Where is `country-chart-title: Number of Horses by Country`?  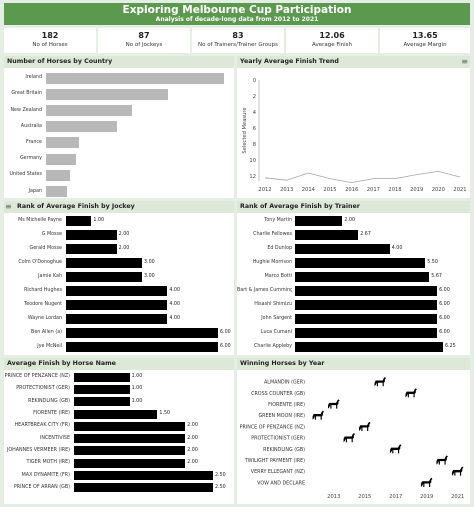
country-chart-title: Number of Horses by Country is located at coordinates (119, 62).